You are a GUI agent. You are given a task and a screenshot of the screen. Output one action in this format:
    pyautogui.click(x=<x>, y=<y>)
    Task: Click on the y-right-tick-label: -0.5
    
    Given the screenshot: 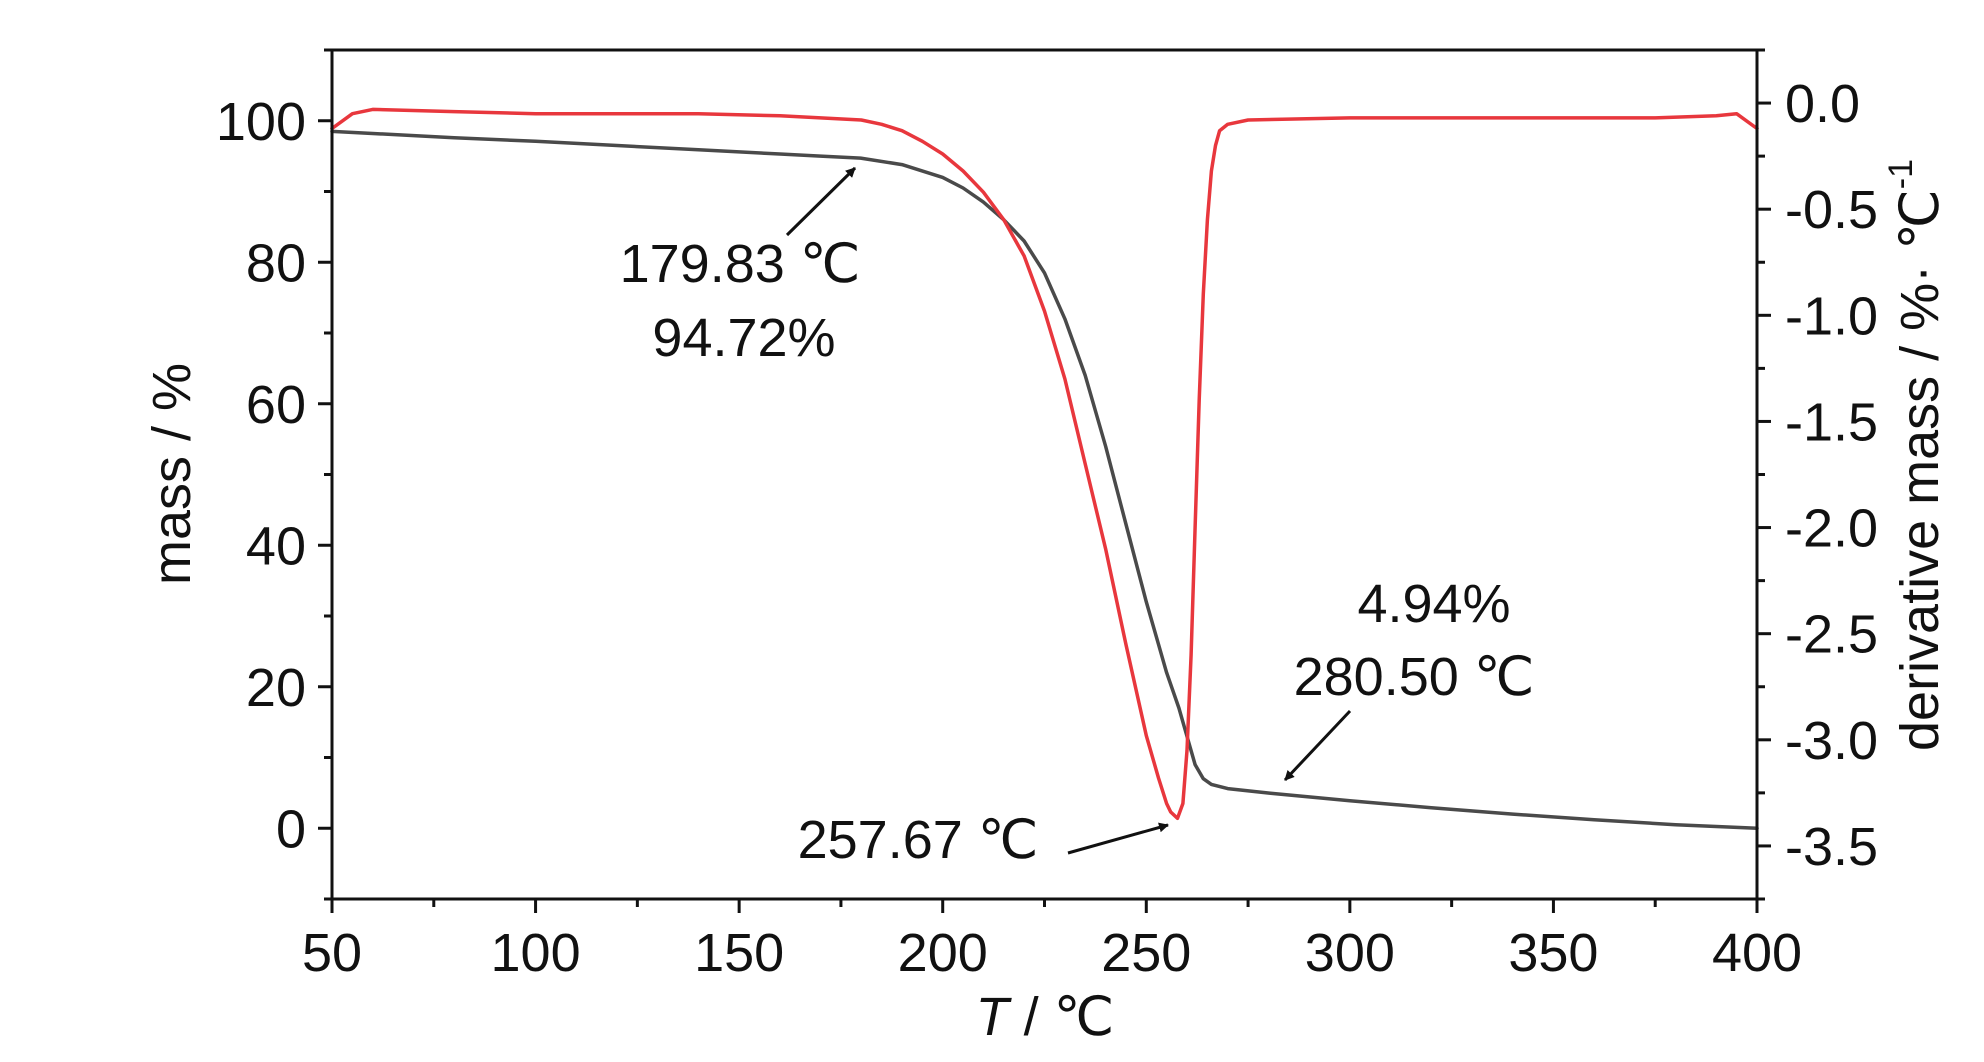 What is the action you would take?
    pyautogui.click(x=1831, y=210)
    